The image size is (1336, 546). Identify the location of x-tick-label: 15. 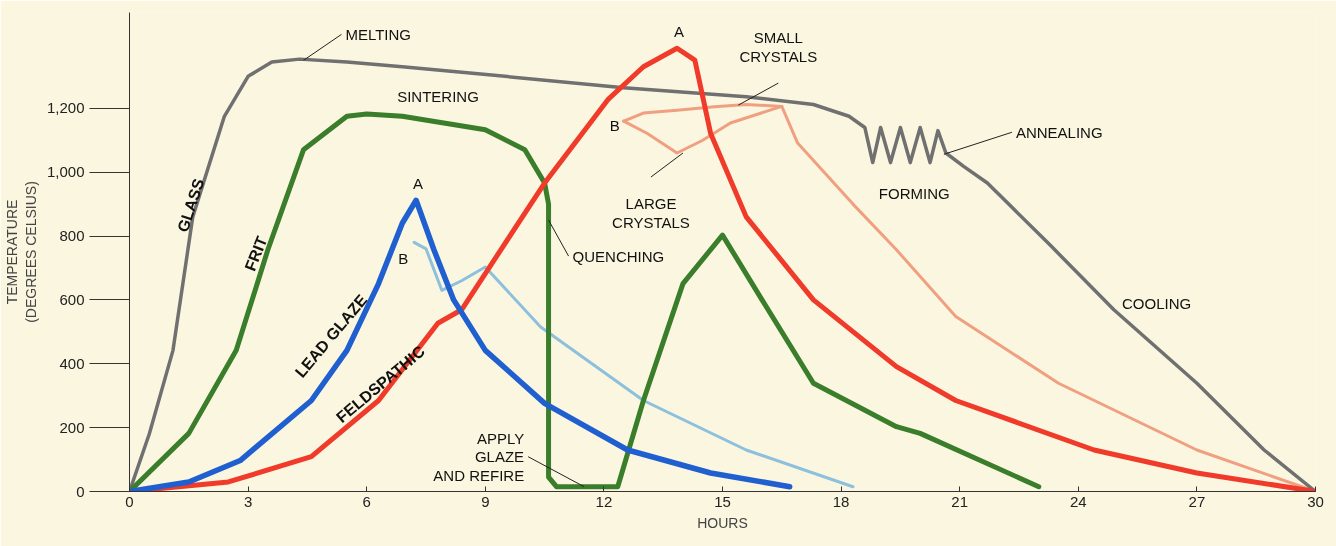
(722, 501).